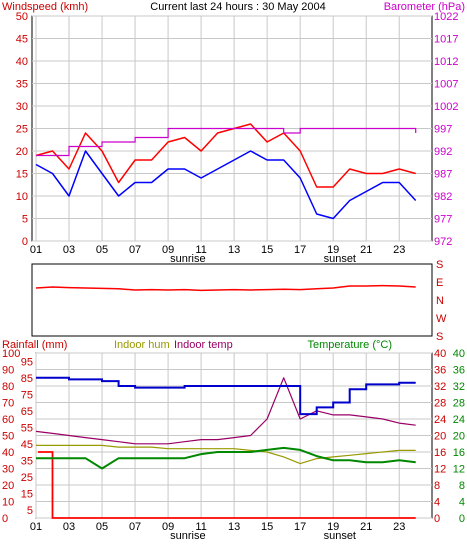  Describe the element at coordinates (437, 486) in the screenshot. I see `right-tick-label-a: 8` at that location.